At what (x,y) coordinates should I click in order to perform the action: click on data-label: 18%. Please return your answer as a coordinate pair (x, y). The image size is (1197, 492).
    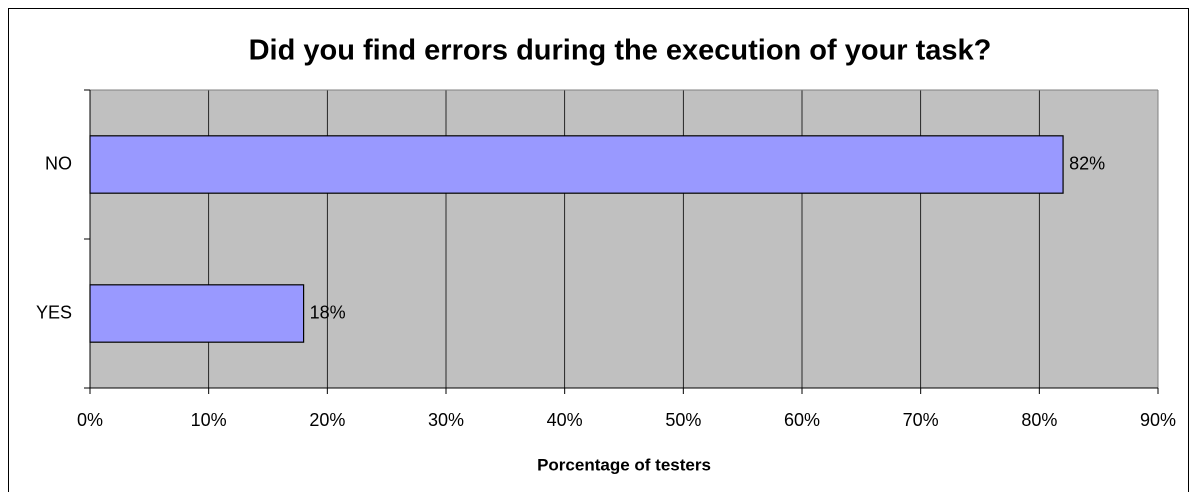
    Looking at the image, I should click on (328, 312).